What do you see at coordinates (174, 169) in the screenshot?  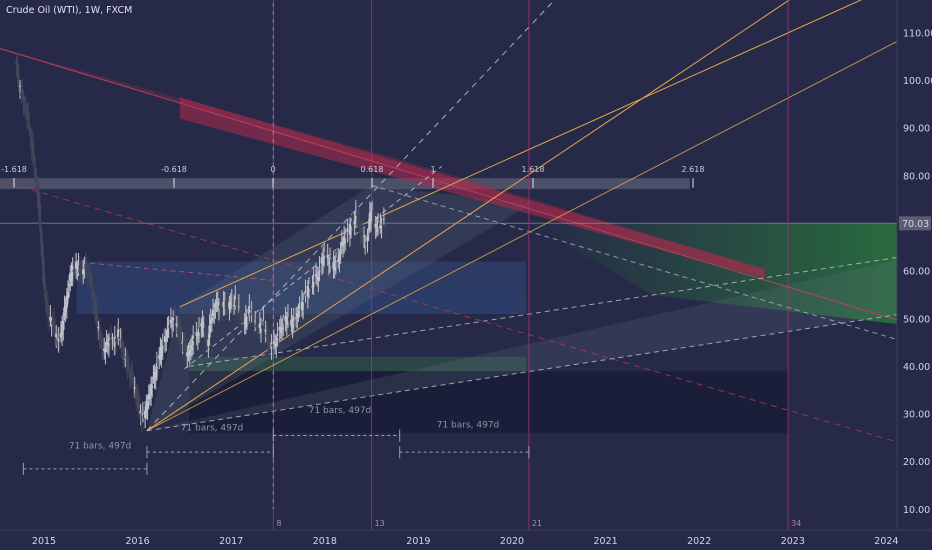 I see `fib-label: -0.618` at bounding box center [174, 169].